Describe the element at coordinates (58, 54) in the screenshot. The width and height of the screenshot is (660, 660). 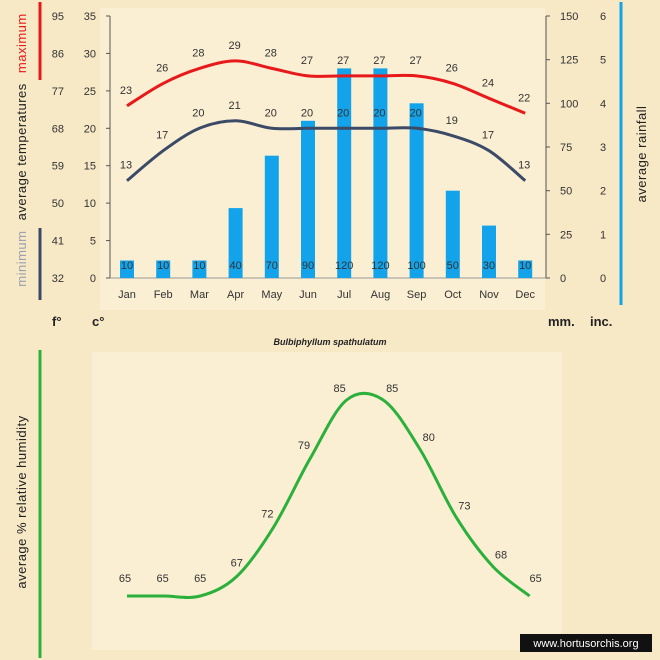
I see `fahrenheit-tick-label: 86` at that location.